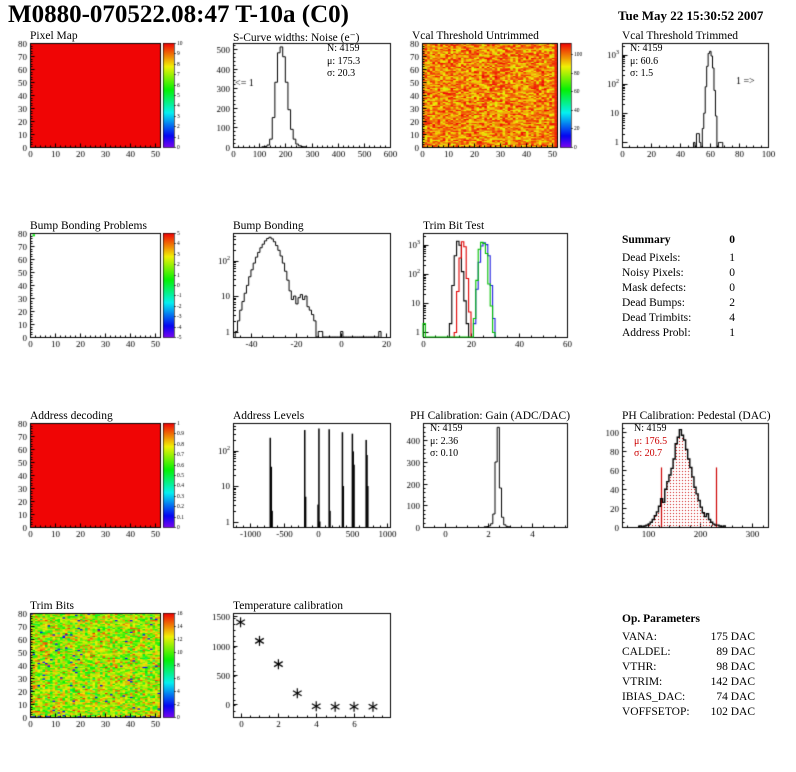 The image size is (796, 772). I want to click on vcal-untrimmed-heatmap, so click(500, 98).